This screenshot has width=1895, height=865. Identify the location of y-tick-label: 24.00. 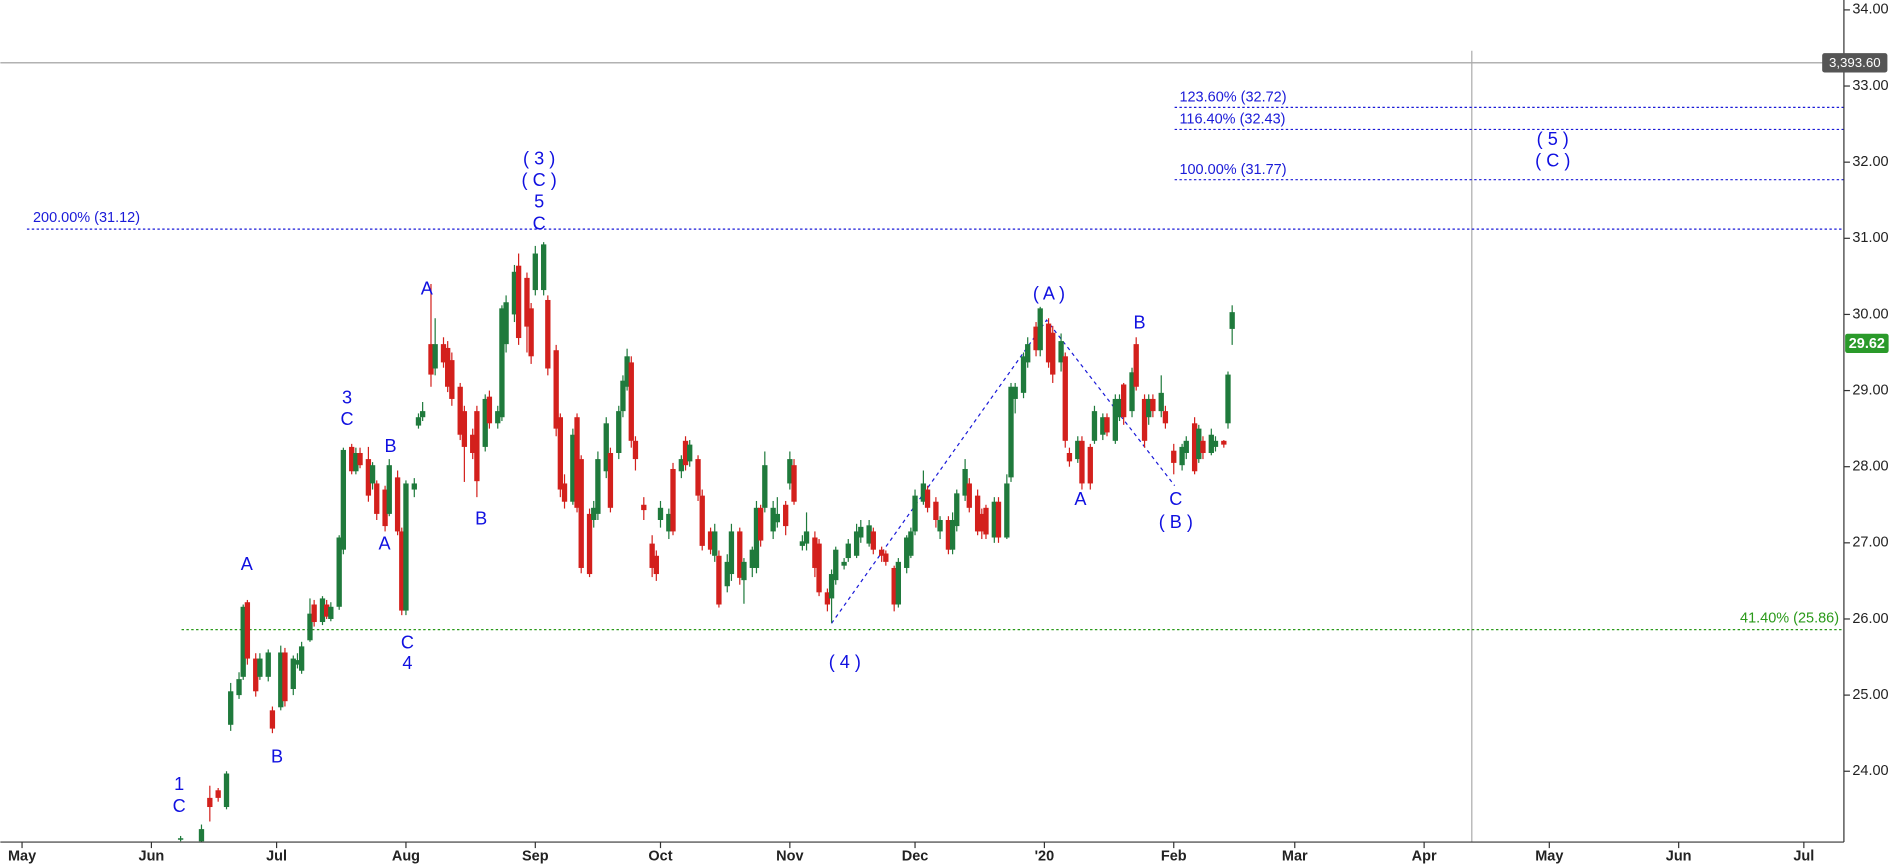
(1870, 771).